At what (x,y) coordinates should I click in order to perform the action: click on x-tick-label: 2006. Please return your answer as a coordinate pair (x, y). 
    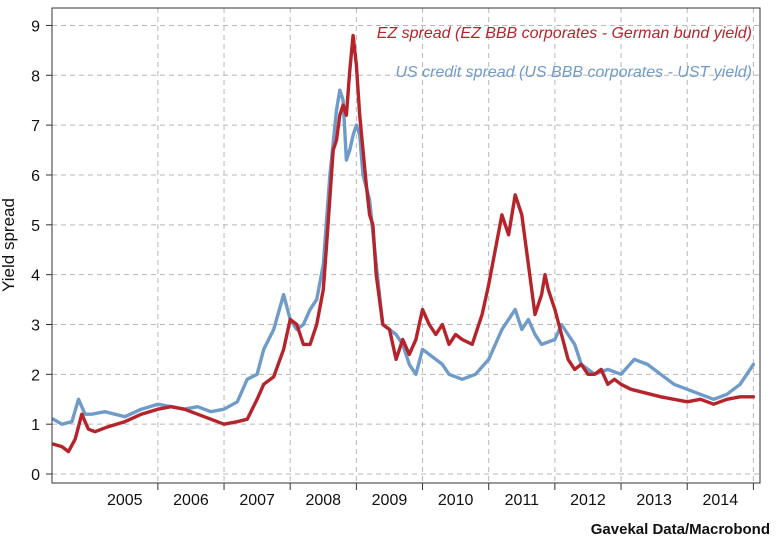
    Looking at the image, I should click on (191, 500).